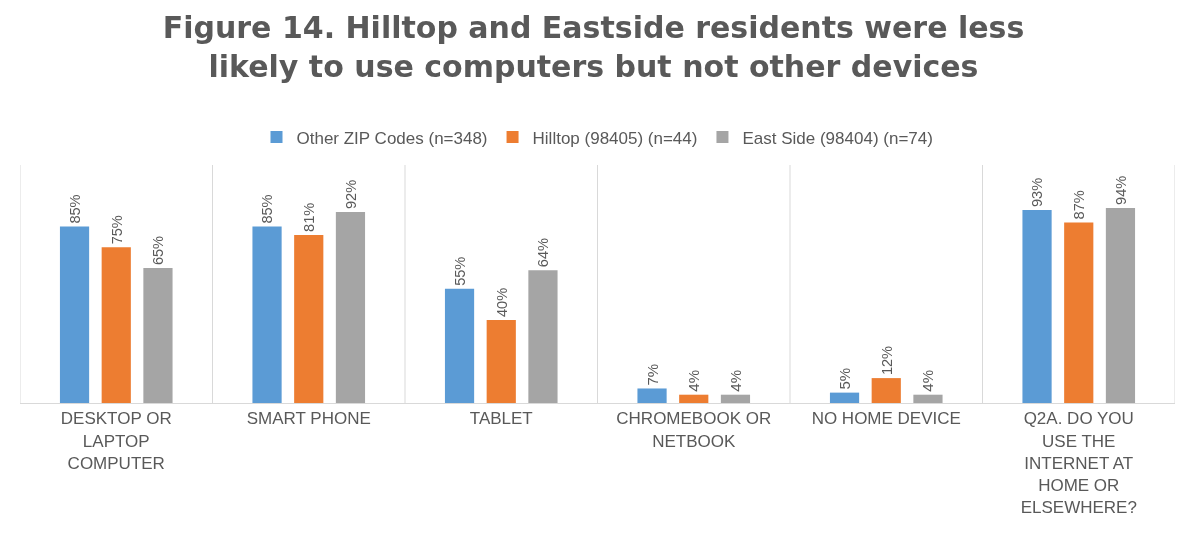 The height and width of the screenshot is (548, 1187). Describe the element at coordinates (308, 419) in the screenshot. I see `x-tick-label: SMART PHONE` at that location.